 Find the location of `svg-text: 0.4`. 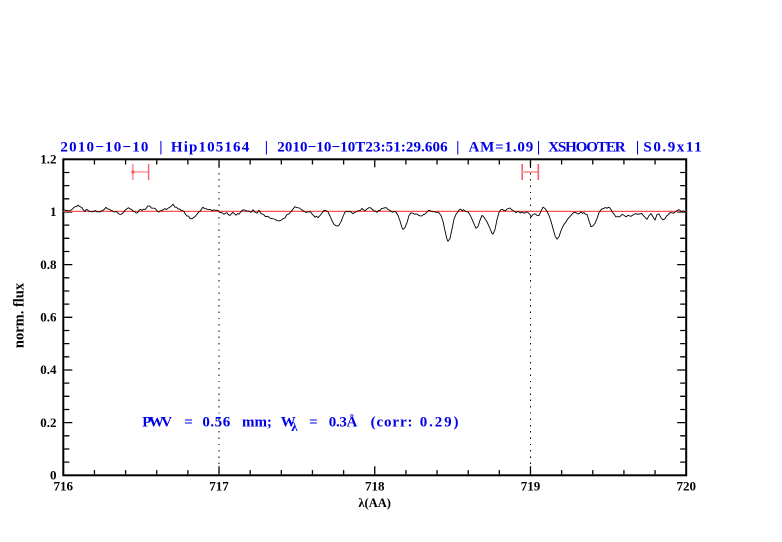

svg-text: 0.4 is located at coordinates (48, 369).